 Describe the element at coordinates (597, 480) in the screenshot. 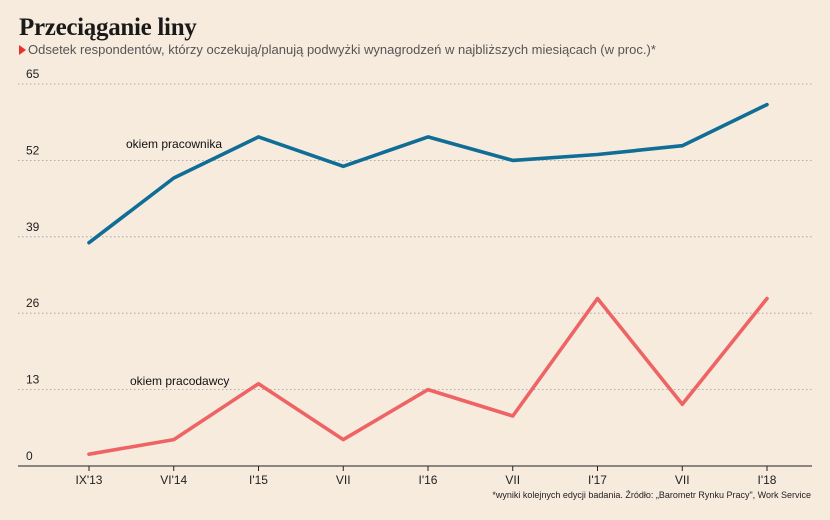

I see `x-tick-label: I'17` at that location.